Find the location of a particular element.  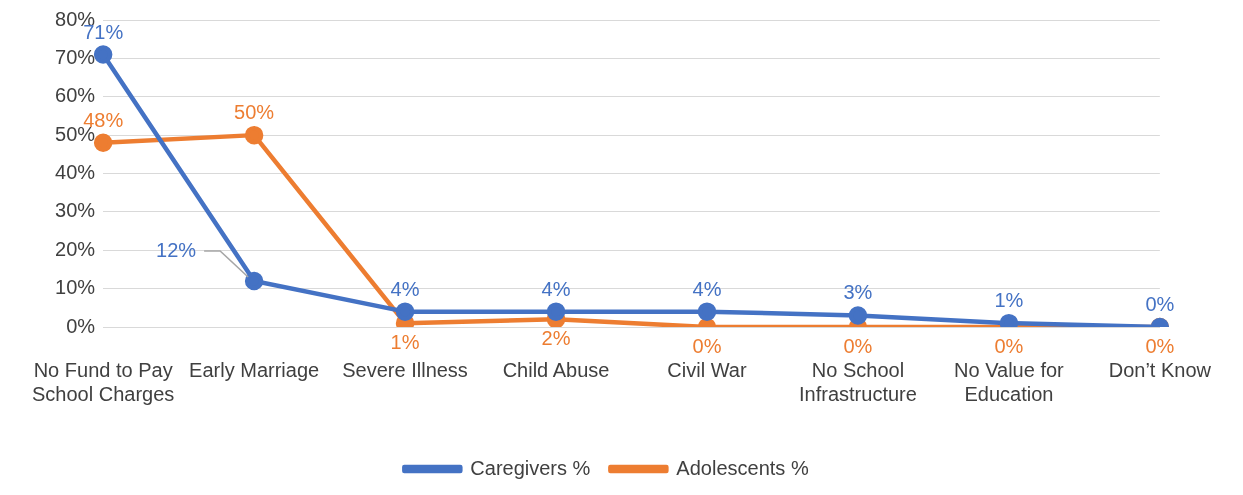

data-label: 2% is located at coordinates (556, 338).